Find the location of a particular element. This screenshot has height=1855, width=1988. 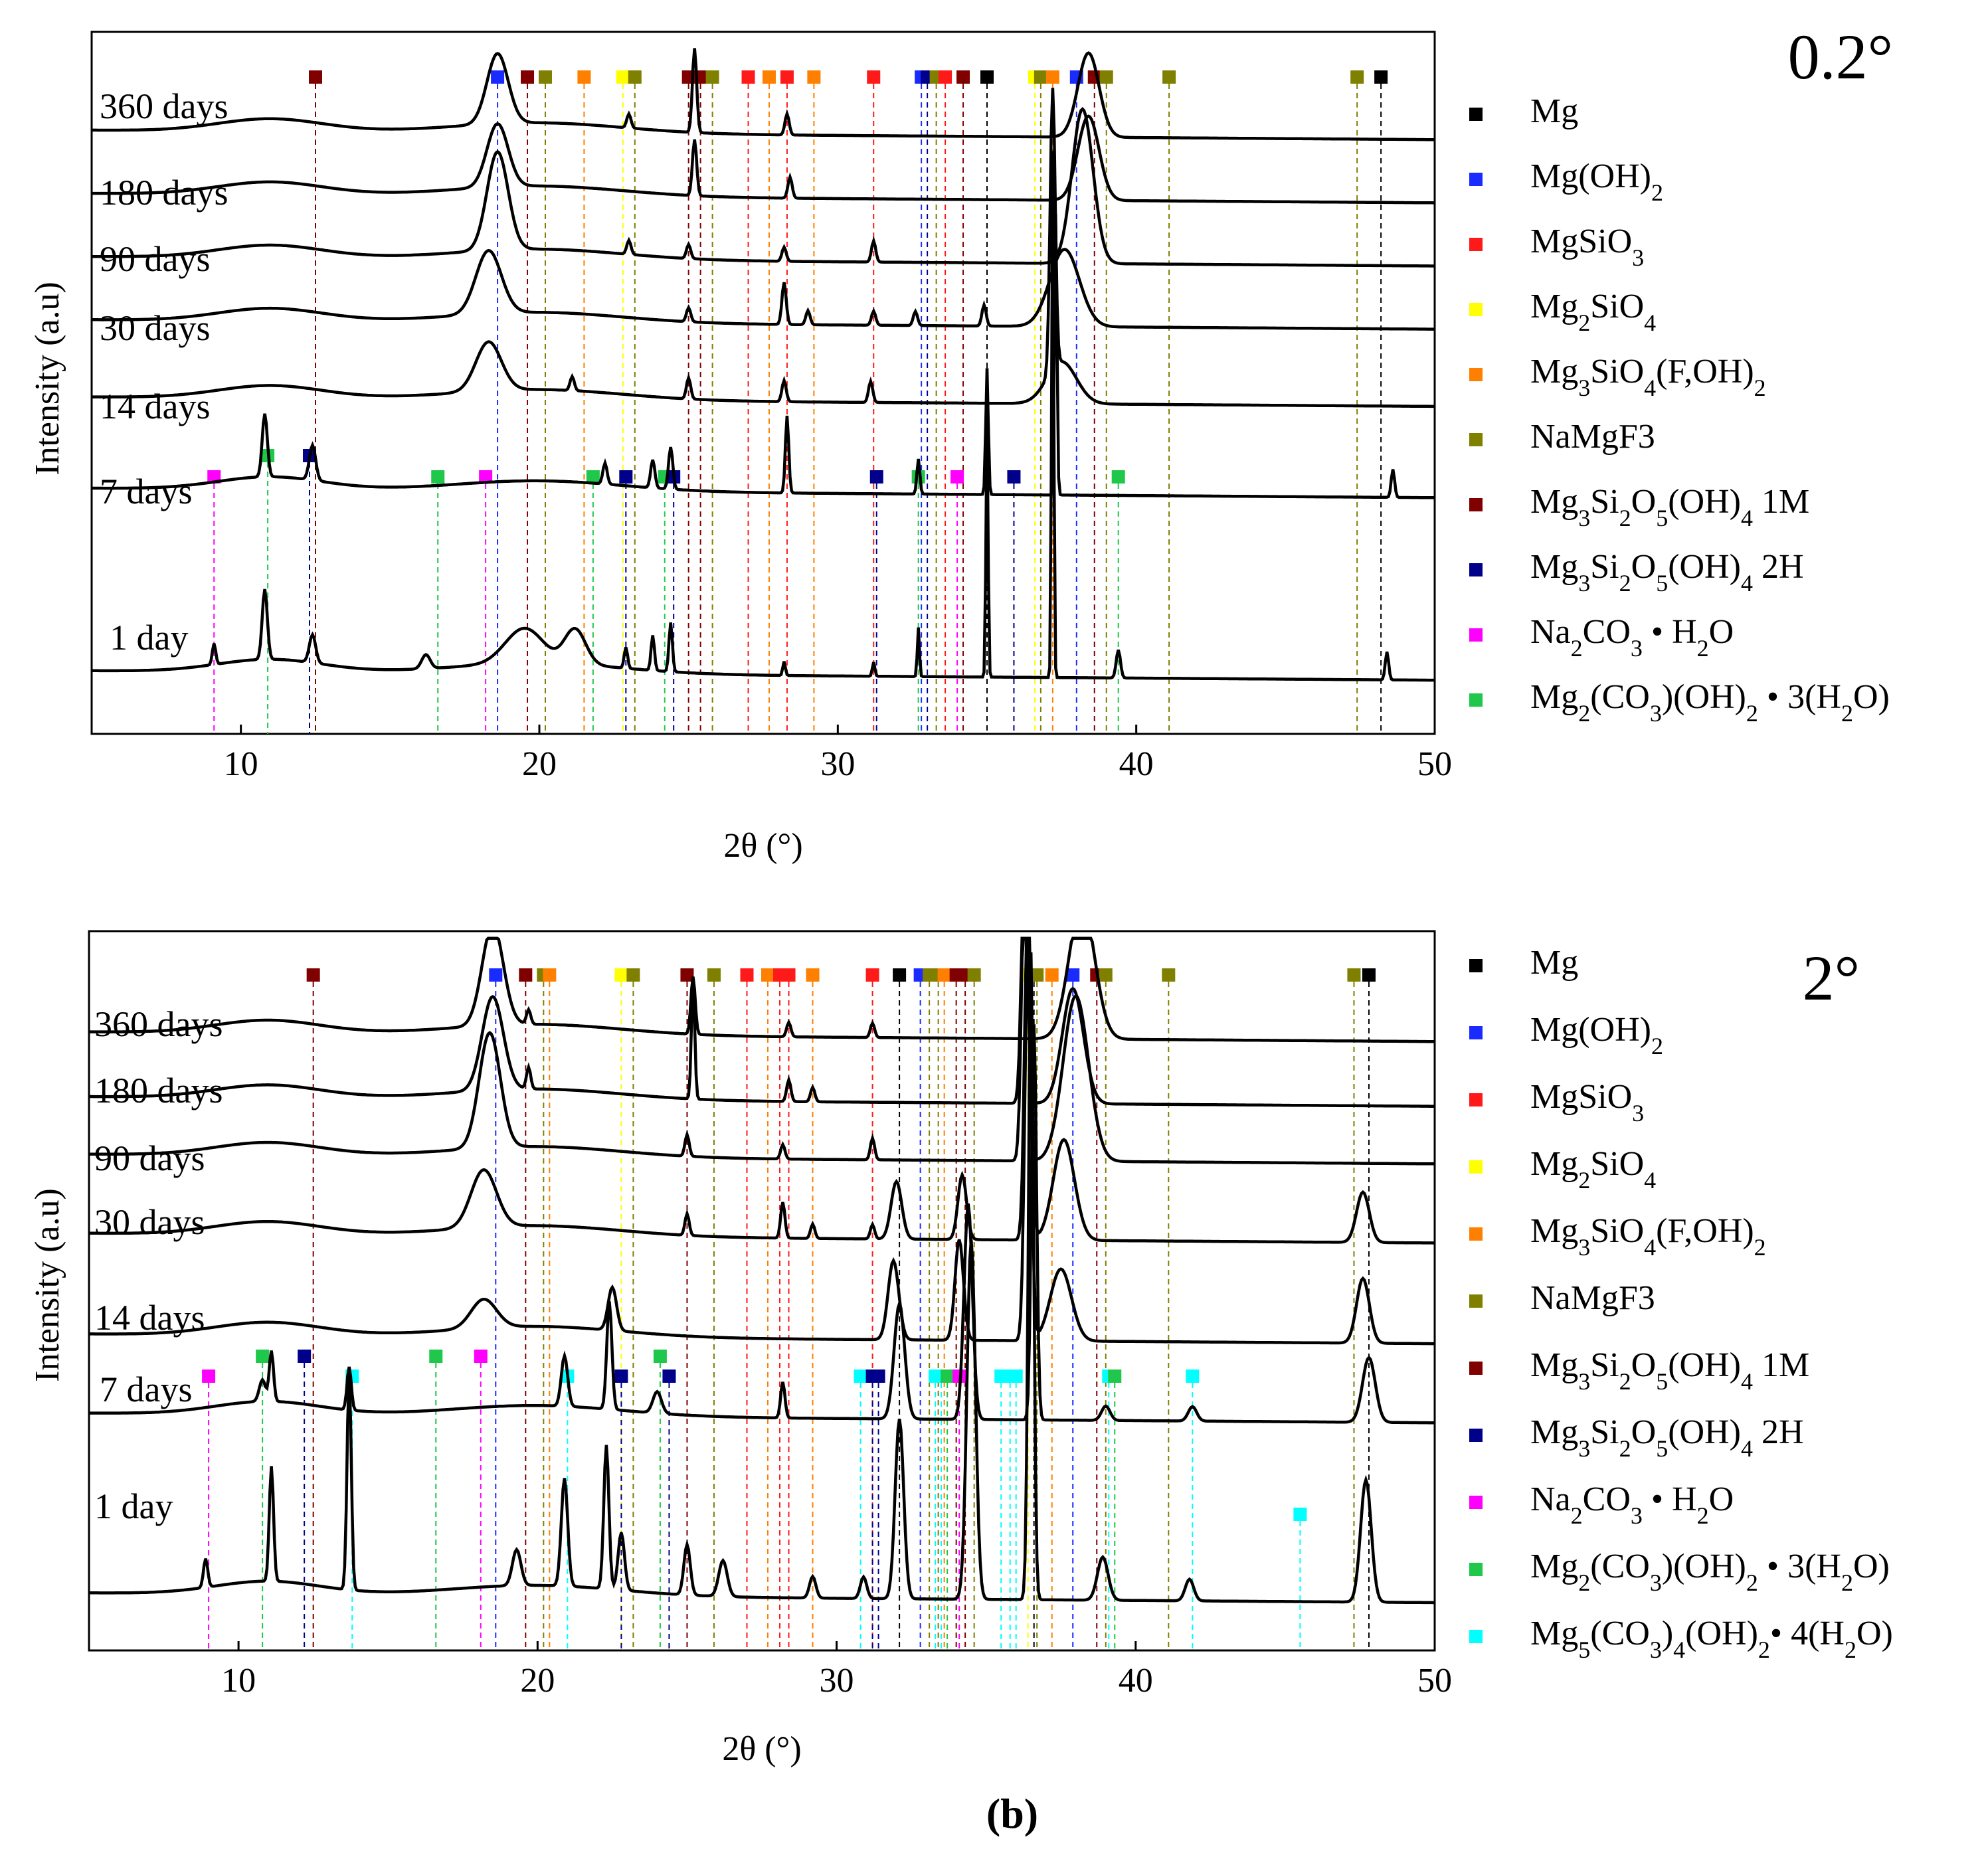

curve-14-days is located at coordinates (763, 248).